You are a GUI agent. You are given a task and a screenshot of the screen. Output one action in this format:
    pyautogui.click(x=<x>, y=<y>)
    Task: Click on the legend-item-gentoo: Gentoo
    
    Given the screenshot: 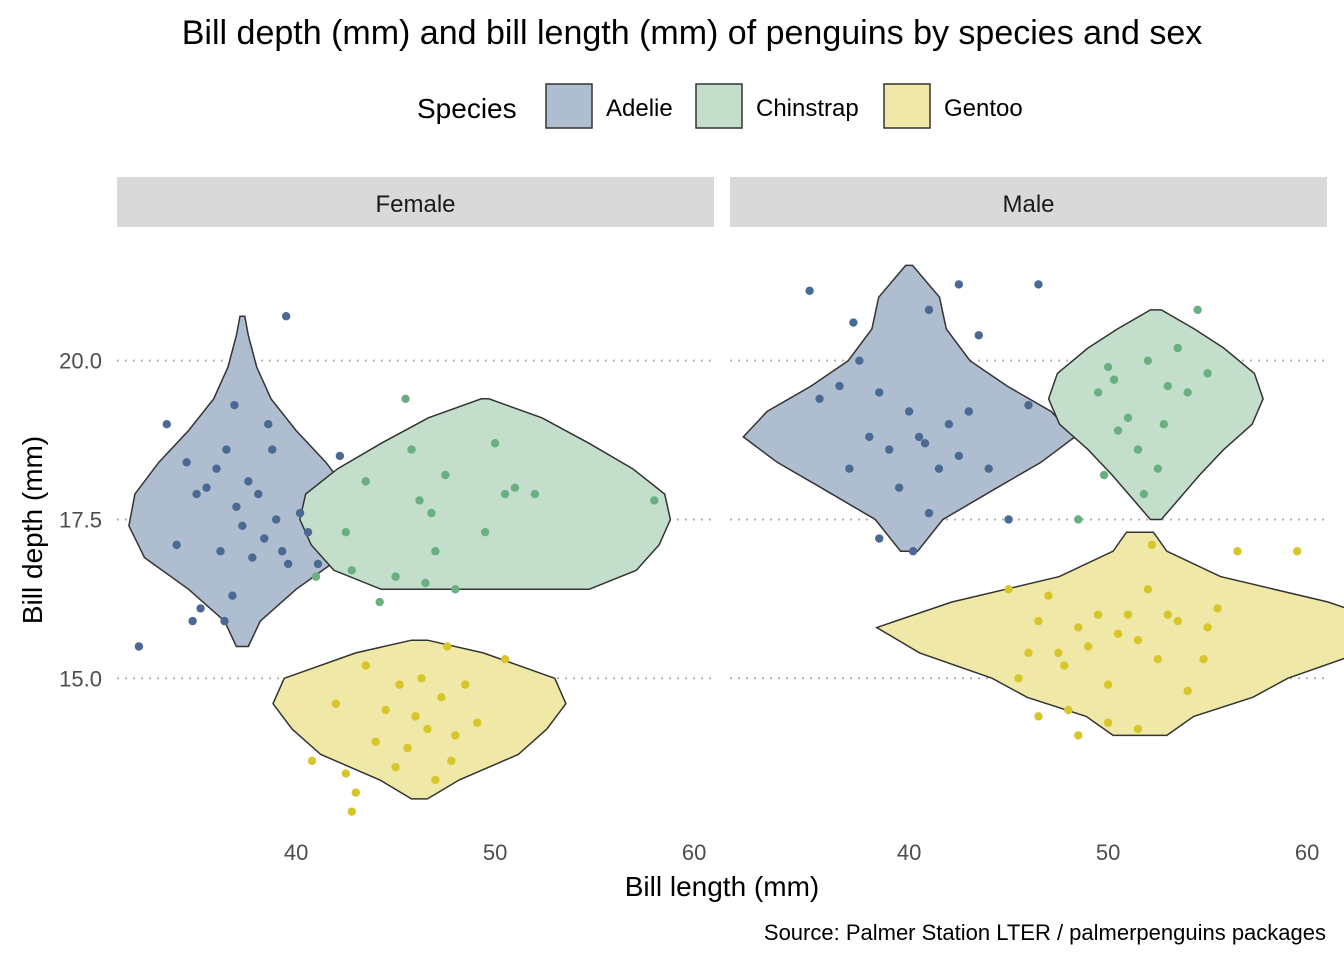 What is the action you would take?
    pyautogui.click(x=953, y=106)
    